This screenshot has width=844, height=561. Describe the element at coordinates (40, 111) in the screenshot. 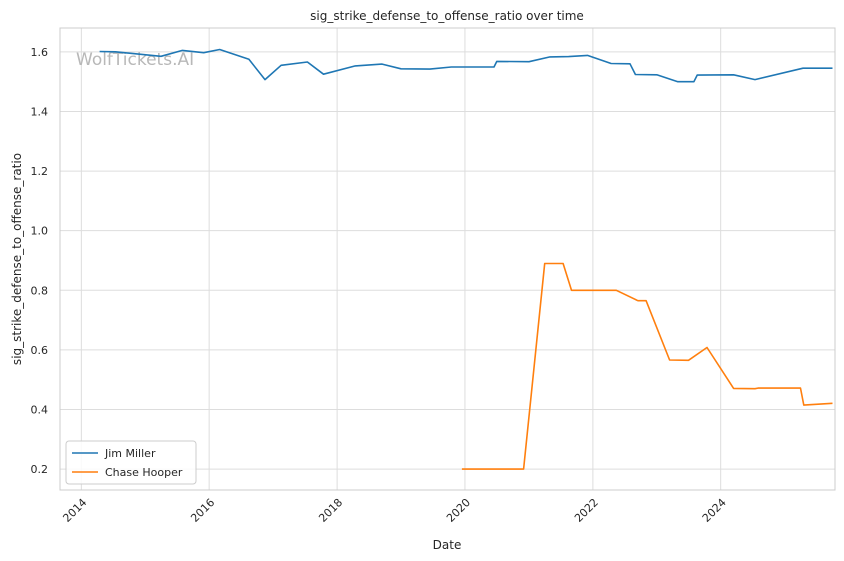

I see `y-tick-label: 1.4` at that location.